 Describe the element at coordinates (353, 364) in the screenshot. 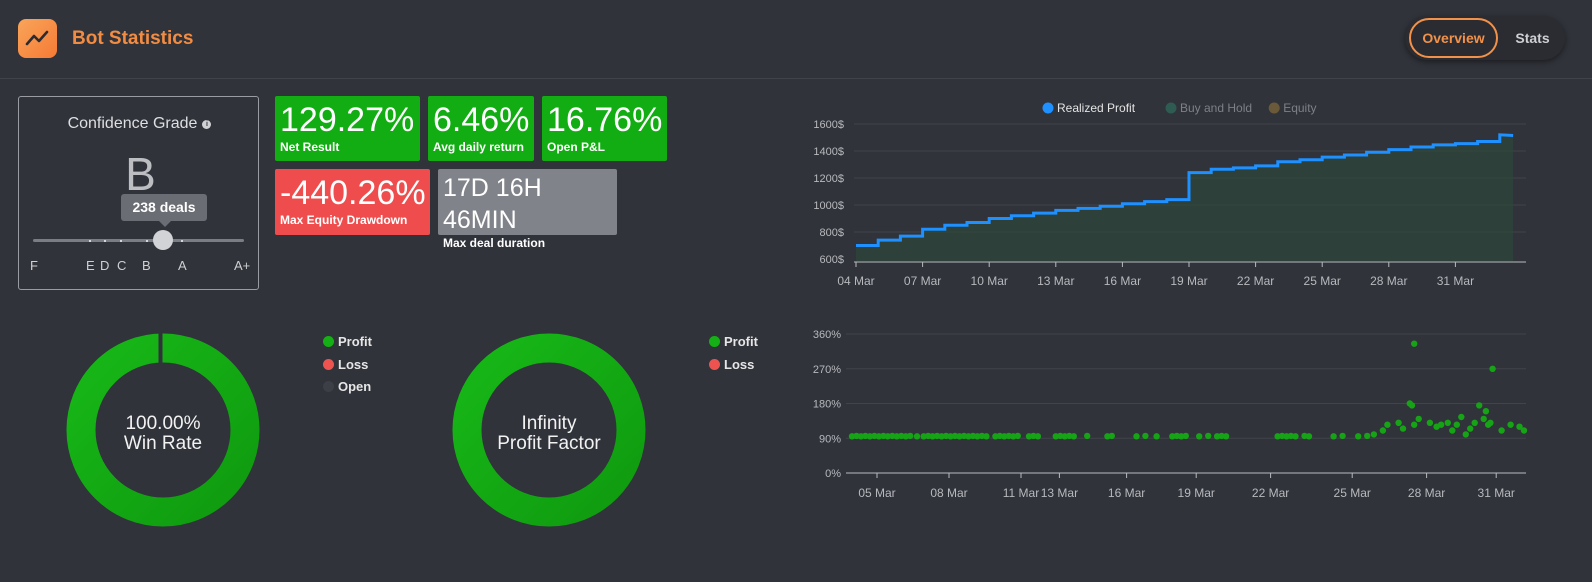

I see `legend-label: Loss` at that location.